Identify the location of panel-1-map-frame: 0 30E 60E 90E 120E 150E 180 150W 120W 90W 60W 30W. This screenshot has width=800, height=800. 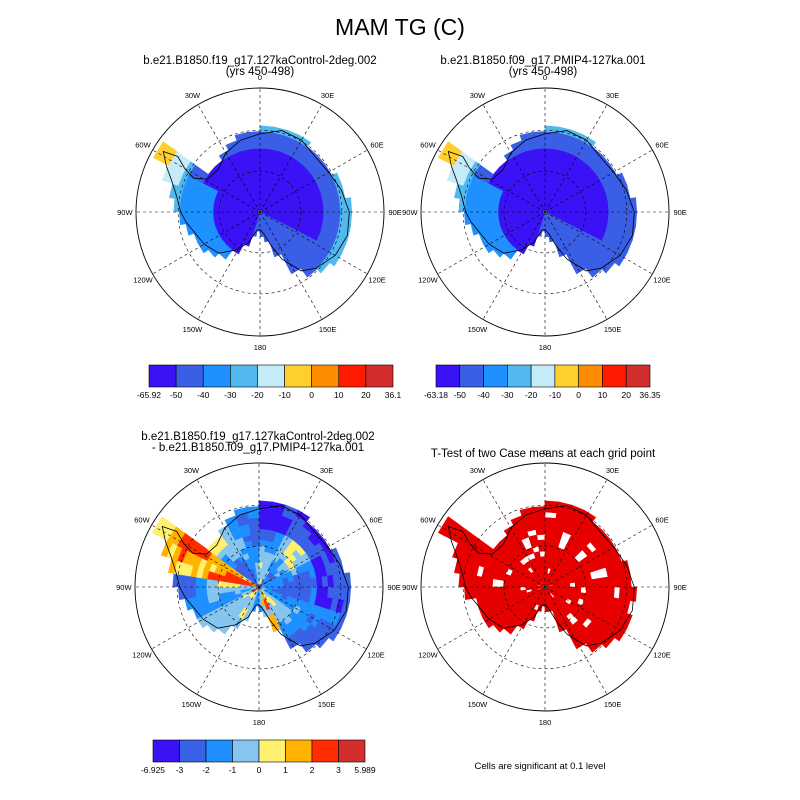
(259, 212).